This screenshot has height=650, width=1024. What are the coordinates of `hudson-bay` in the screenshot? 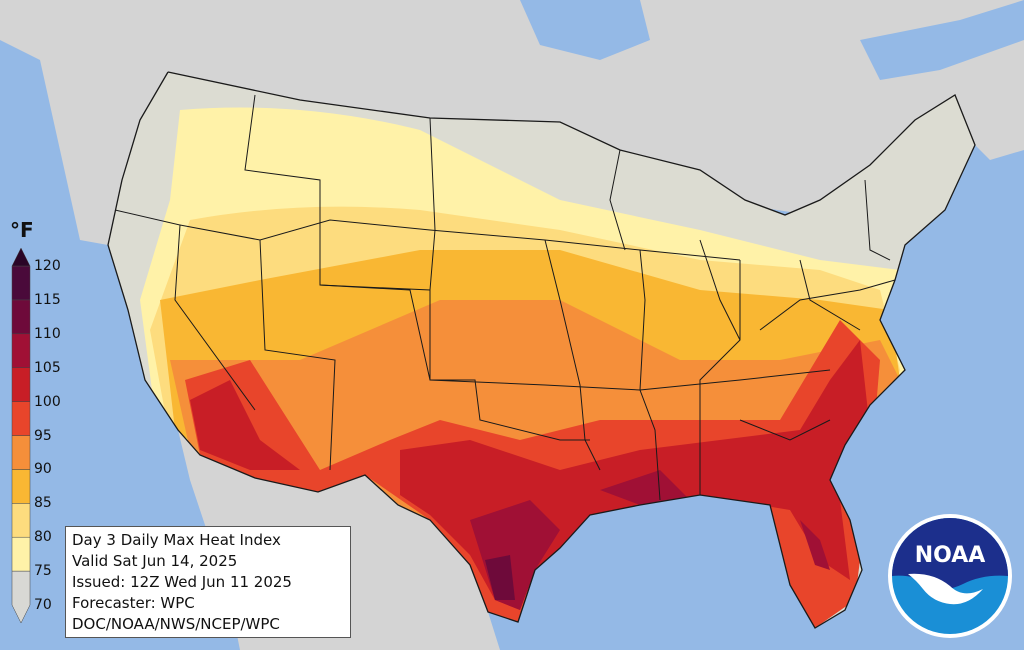 It's located at (585, 30).